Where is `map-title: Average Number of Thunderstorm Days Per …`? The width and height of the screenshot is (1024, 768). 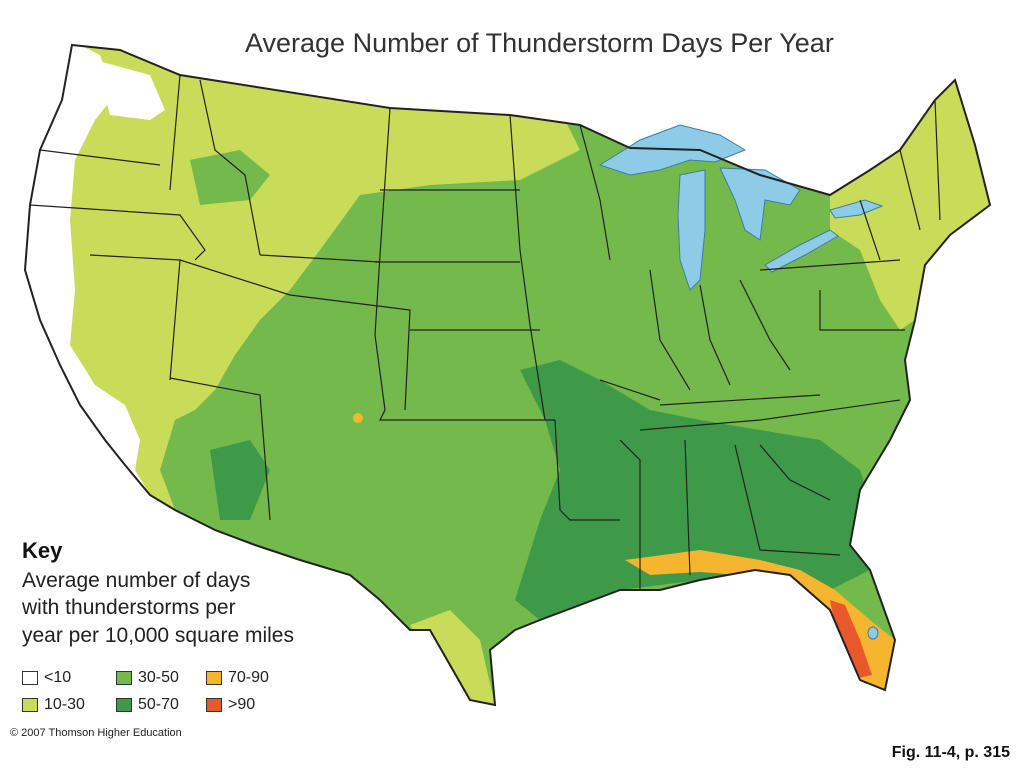
map-title: Average Number of Thunderstorm Days Per … is located at coordinates (539, 43).